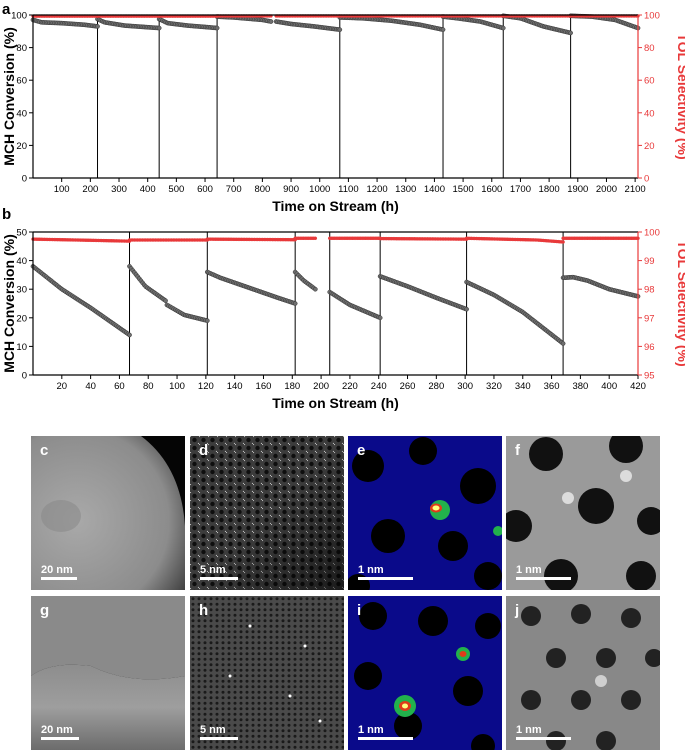  I want to click on micrograph-h: h 5 nm, so click(267, 673).